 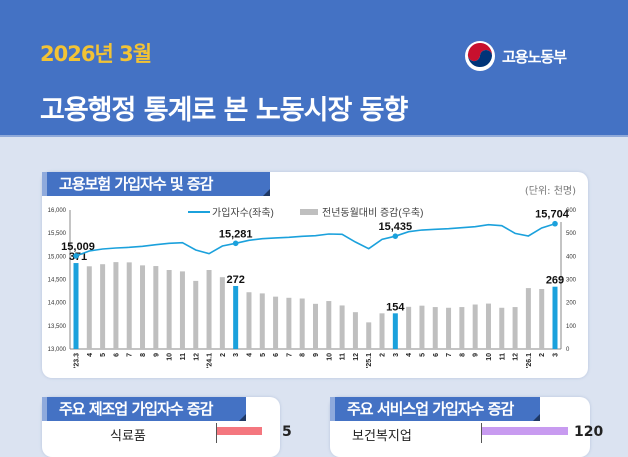 I want to click on x-tick-label: '24.1, so click(x=210, y=360).